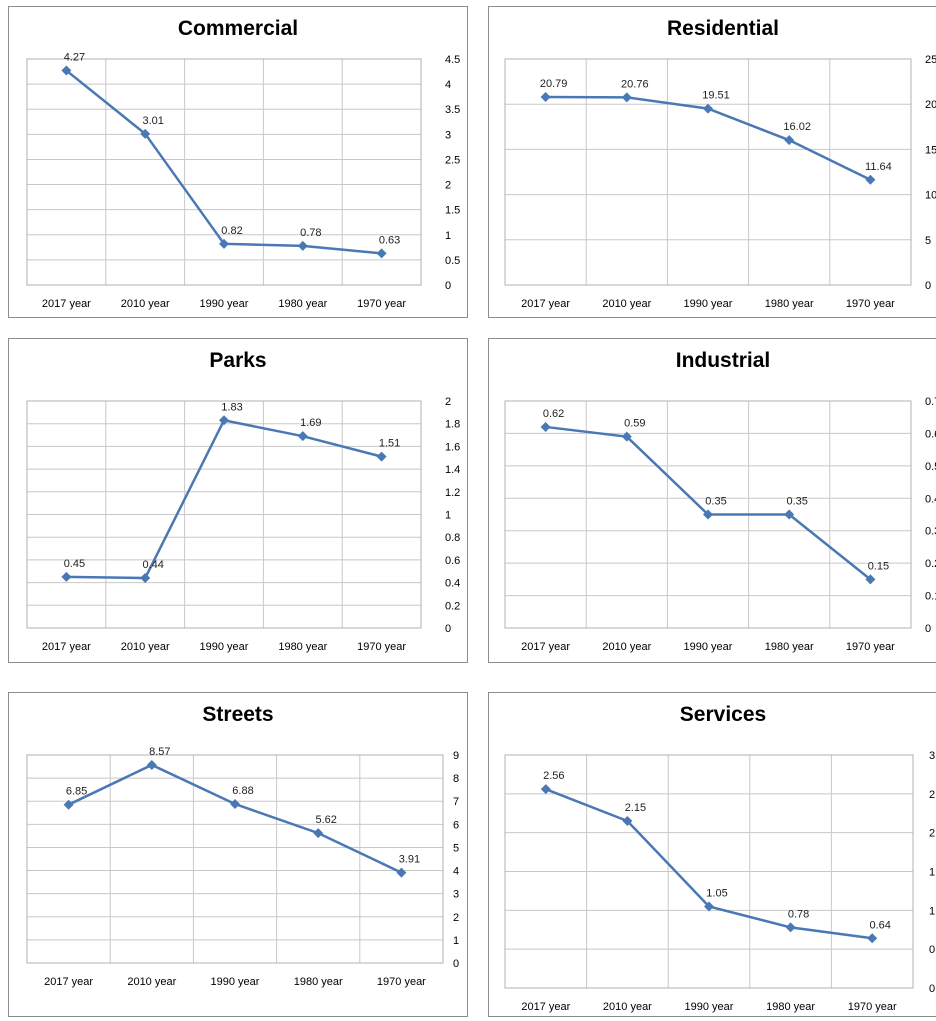 The image size is (936, 1021). What do you see at coordinates (456, 825) in the screenshot?
I see `y-tick-label: 6` at bounding box center [456, 825].